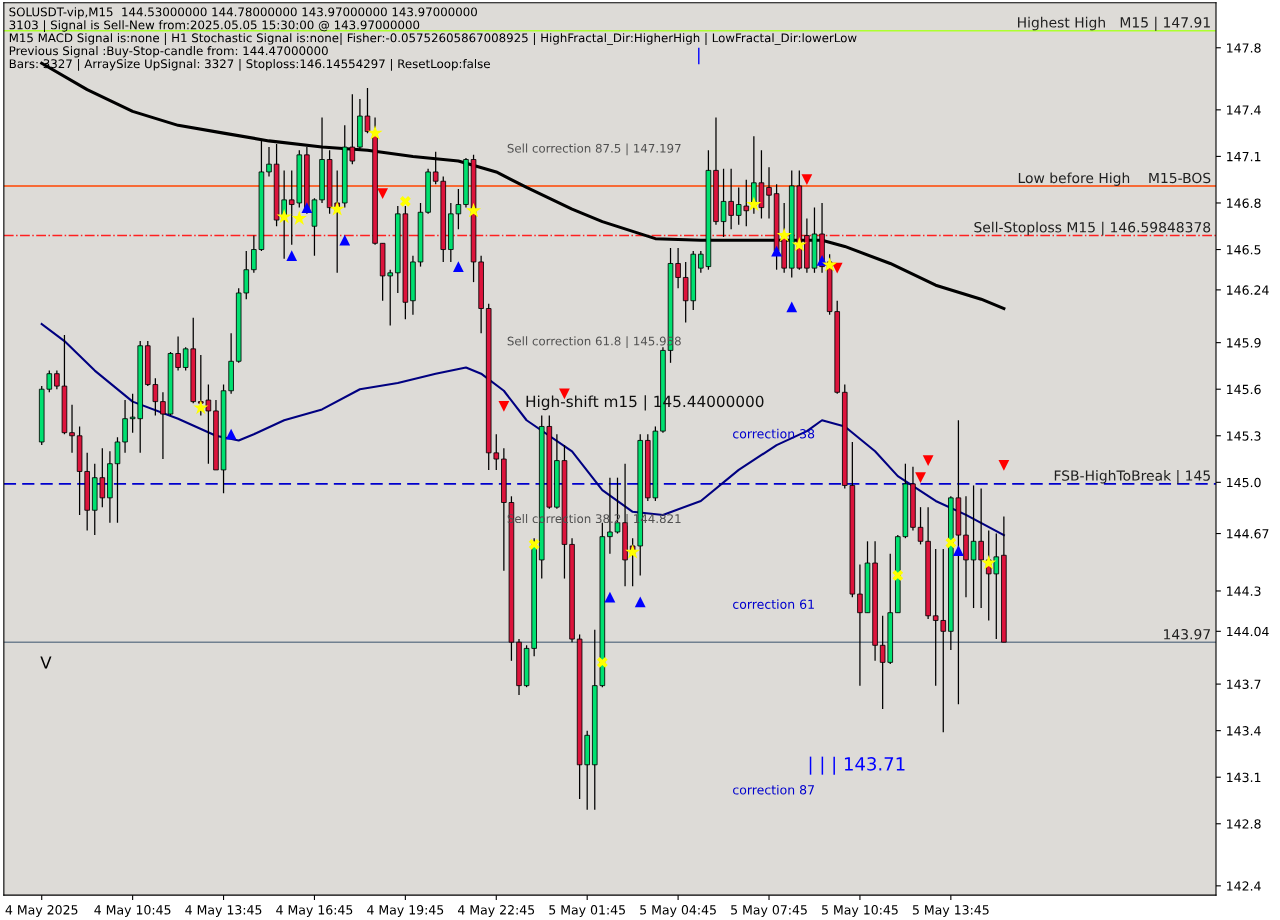  What do you see at coordinates (594, 149) in the screenshot?
I see `annotation: Sell correction 87.5 | 147.197` at bounding box center [594, 149].